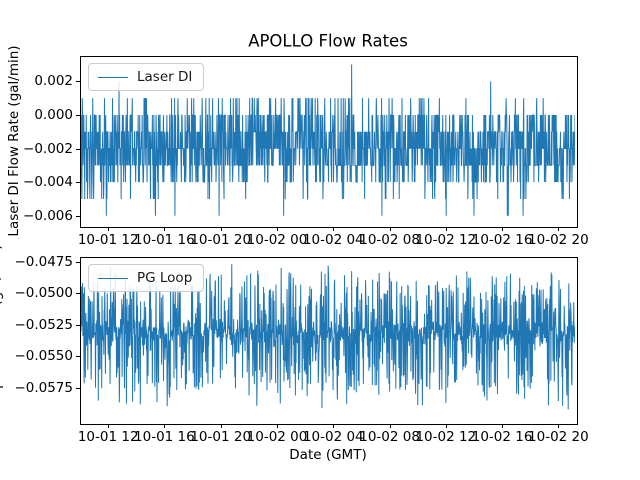 The width and height of the screenshot is (640, 480). Describe the element at coordinates (43, 261) in the screenshot. I see `y-tick-label: −0.0475` at that location.